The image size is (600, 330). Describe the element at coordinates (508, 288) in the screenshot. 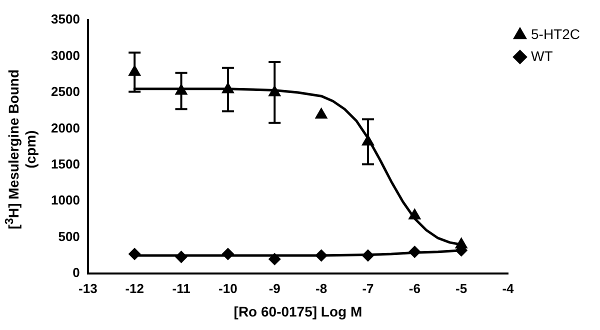

I see `x-tick-label: -4` at that location.